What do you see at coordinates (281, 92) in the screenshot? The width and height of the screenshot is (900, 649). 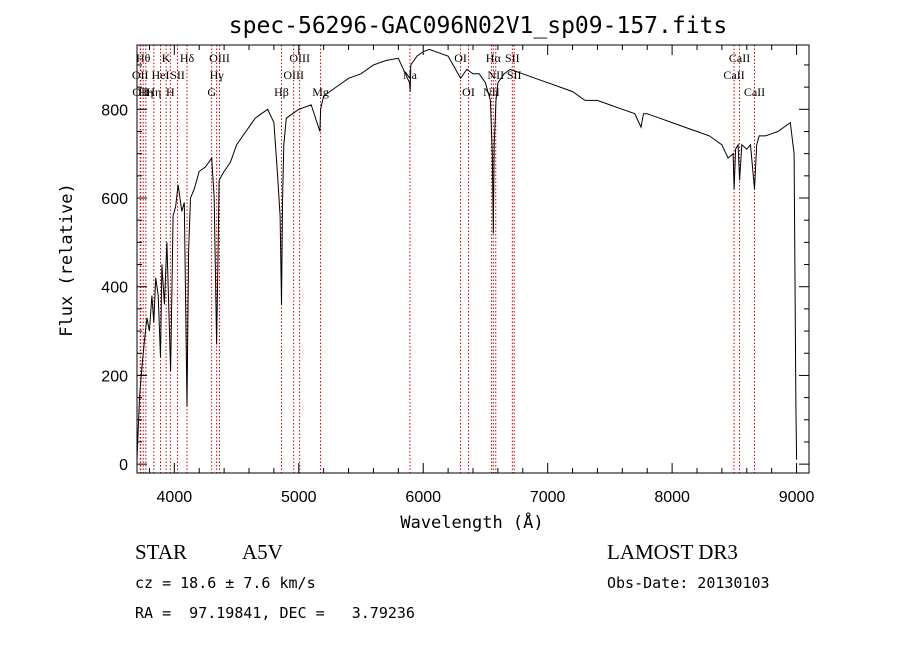 I see `line-marker-label: Hβ` at bounding box center [281, 92].